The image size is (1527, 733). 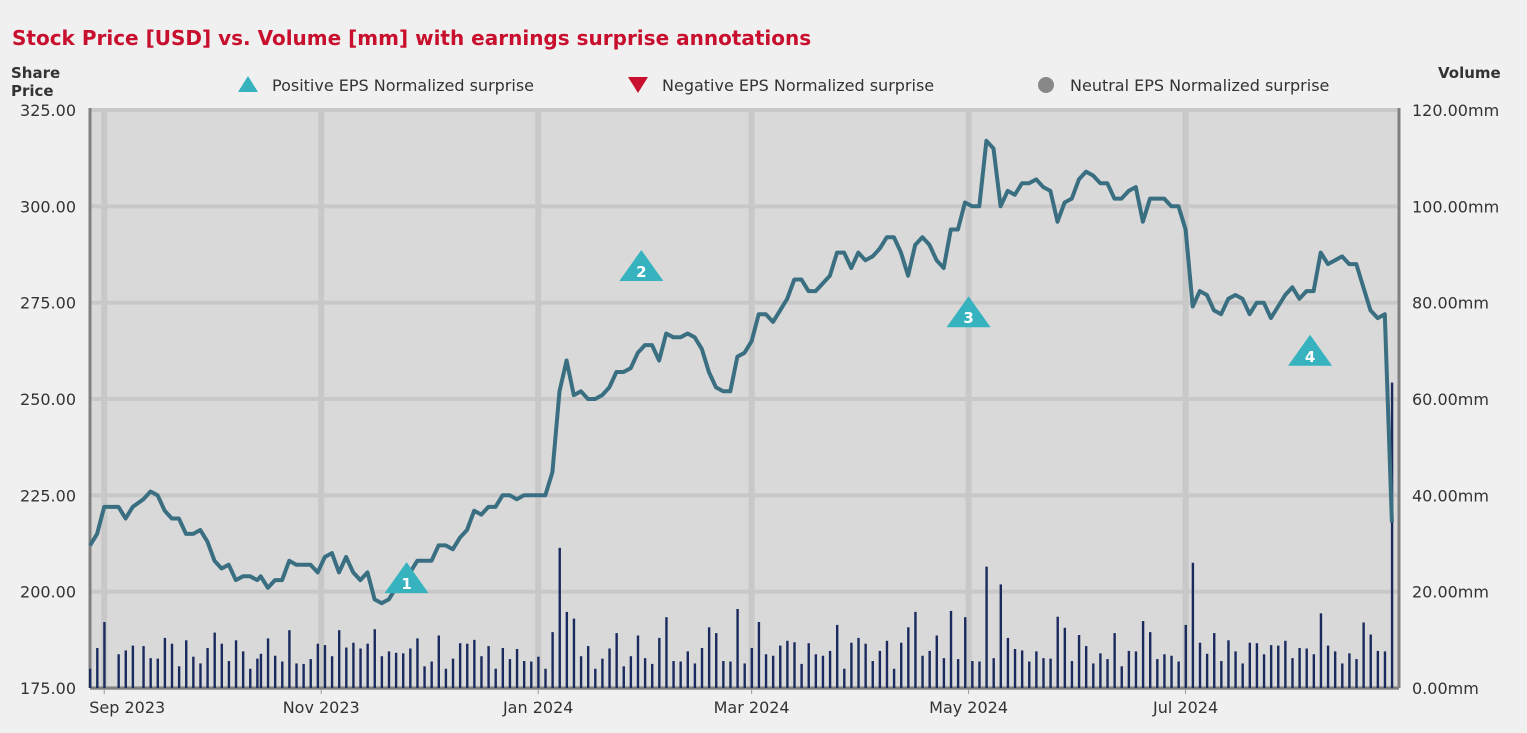 What do you see at coordinates (1469, 73) in the screenshot?
I see `right-axis-title: Volume` at bounding box center [1469, 73].